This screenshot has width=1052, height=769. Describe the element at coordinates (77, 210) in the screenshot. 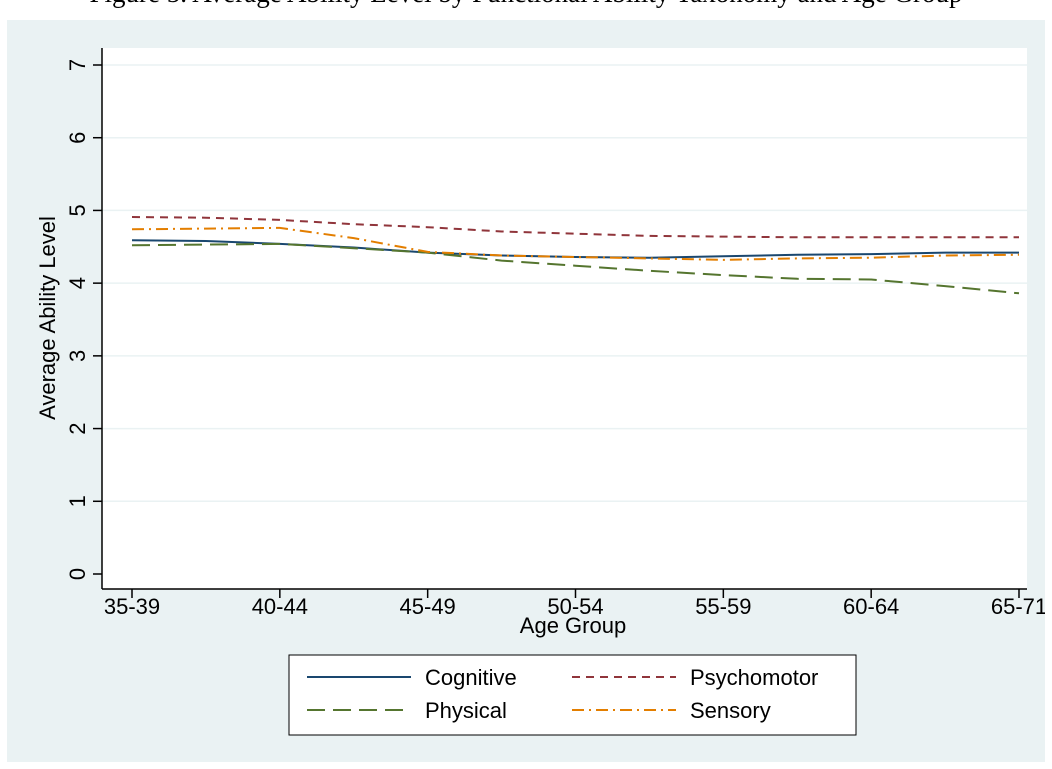

I see `y-tick-label: 5` at that location.